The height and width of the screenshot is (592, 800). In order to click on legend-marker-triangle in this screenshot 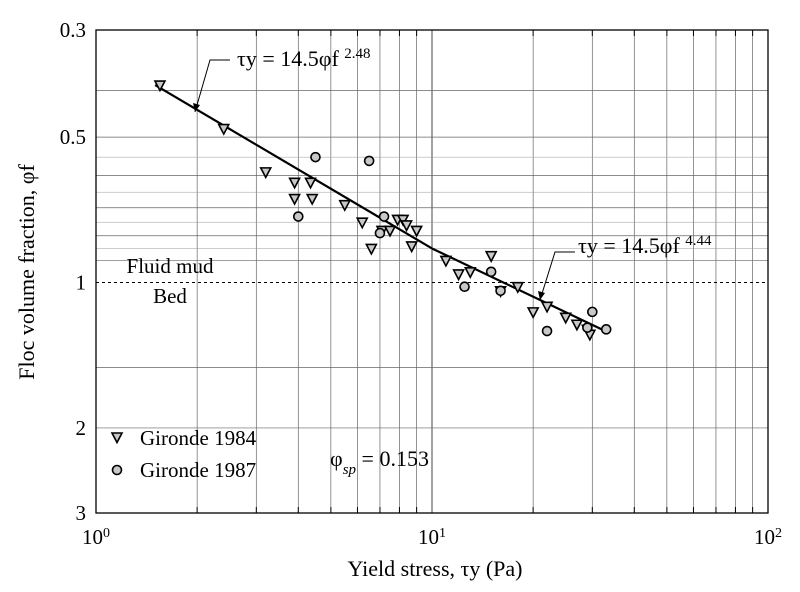, I will do `click(117, 438)`.